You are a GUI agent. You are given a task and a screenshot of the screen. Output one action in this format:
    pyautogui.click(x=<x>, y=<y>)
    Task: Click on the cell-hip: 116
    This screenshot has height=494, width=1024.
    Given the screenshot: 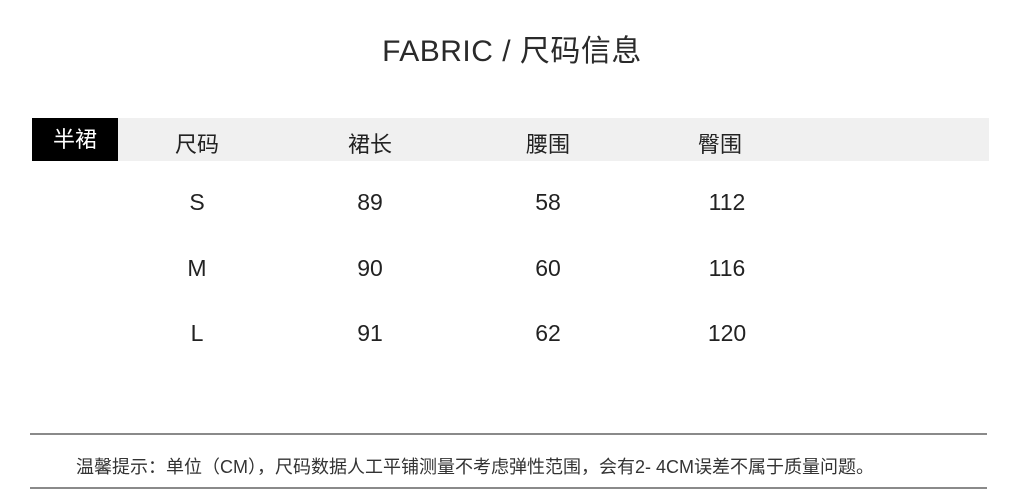 What is the action you would take?
    pyautogui.click(x=727, y=268)
    